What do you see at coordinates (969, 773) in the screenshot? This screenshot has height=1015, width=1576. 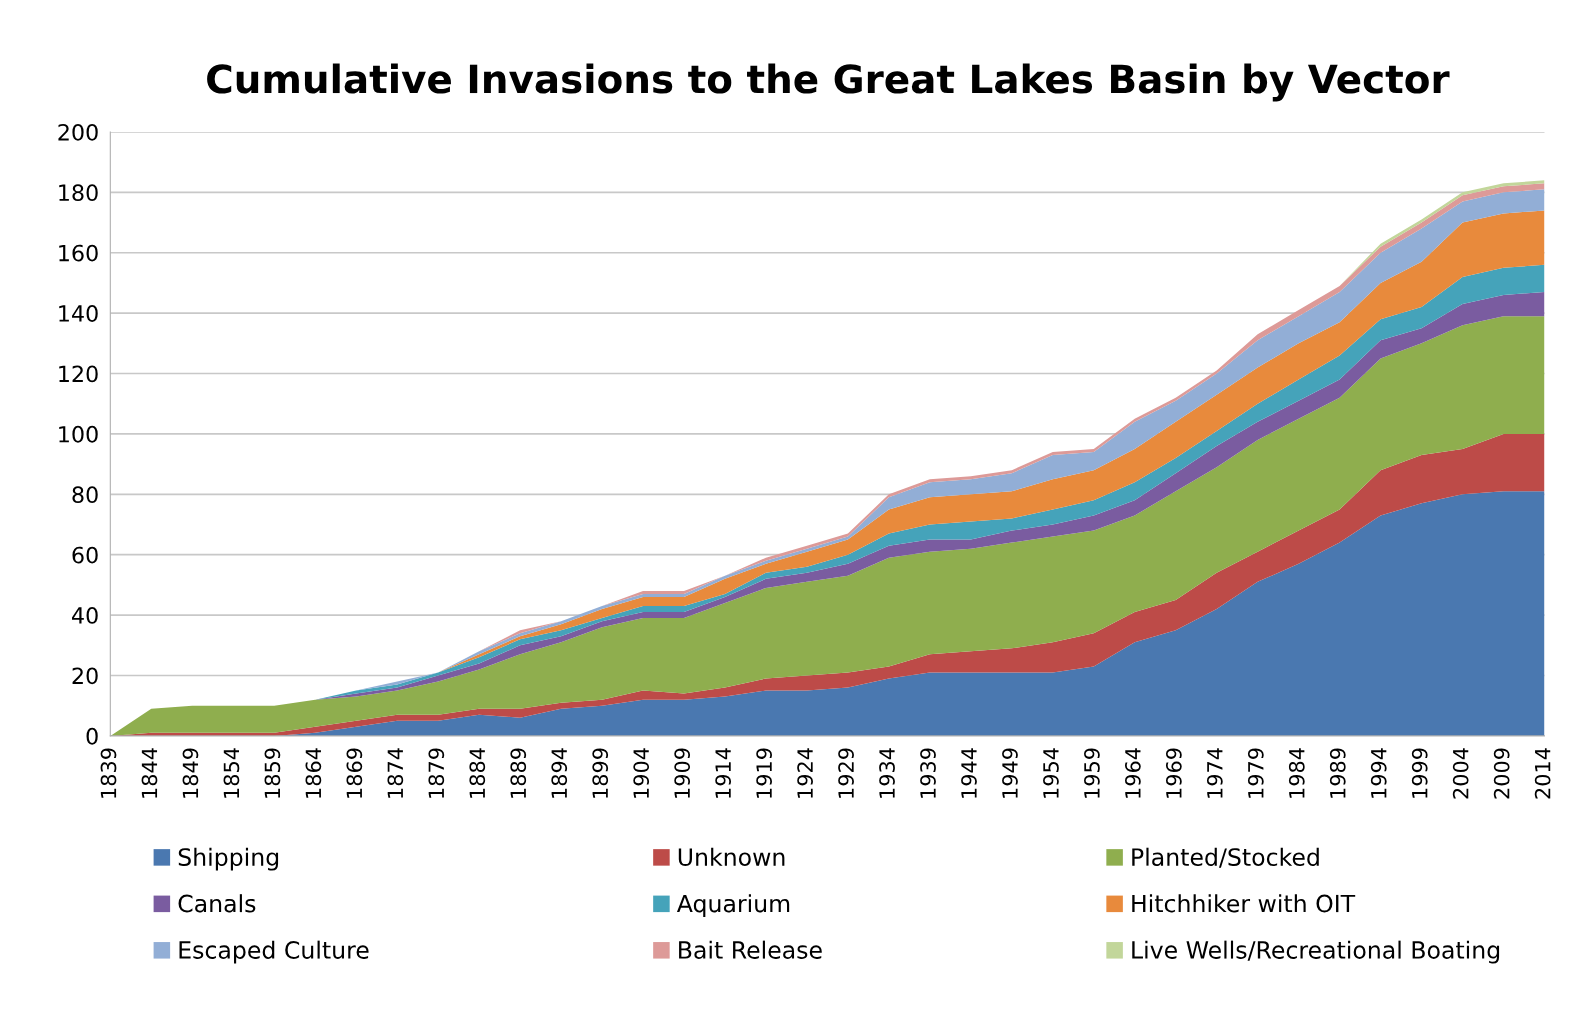 I see `x-tick-label: 1944` at bounding box center [969, 773].